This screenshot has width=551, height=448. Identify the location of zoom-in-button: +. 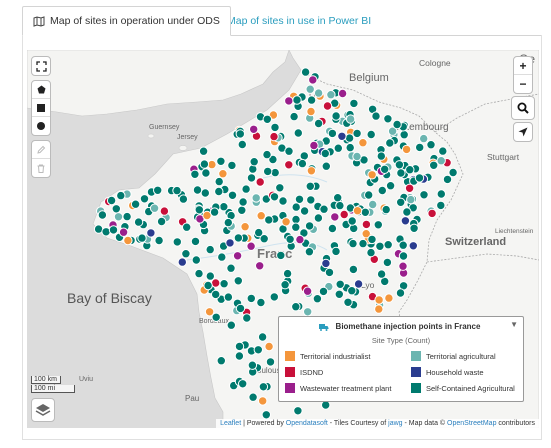
(523, 66).